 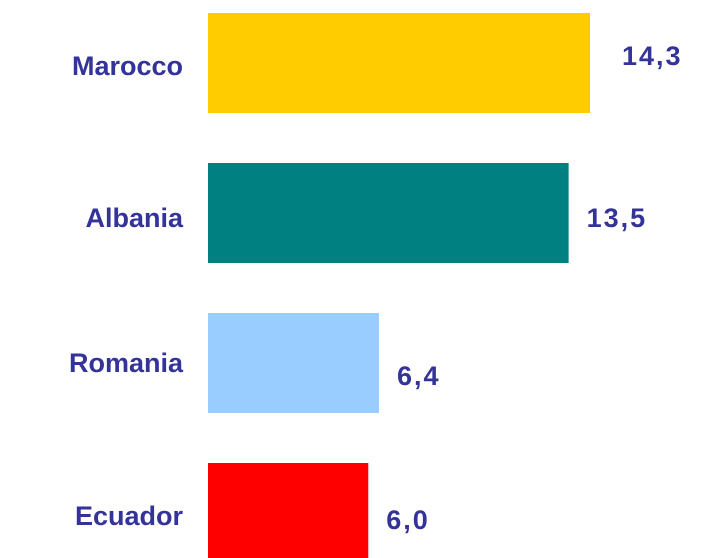 I want to click on value-label: 14,3, so click(x=652, y=56).